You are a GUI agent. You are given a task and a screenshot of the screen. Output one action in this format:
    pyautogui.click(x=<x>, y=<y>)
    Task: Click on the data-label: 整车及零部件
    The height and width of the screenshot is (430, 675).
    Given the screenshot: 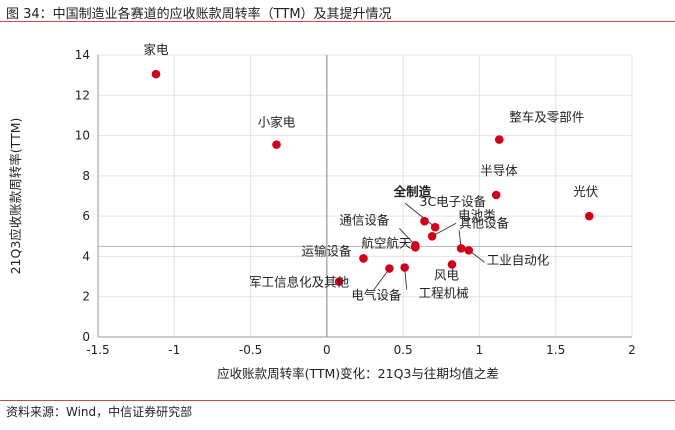 What is the action you would take?
    pyautogui.click(x=546, y=117)
    